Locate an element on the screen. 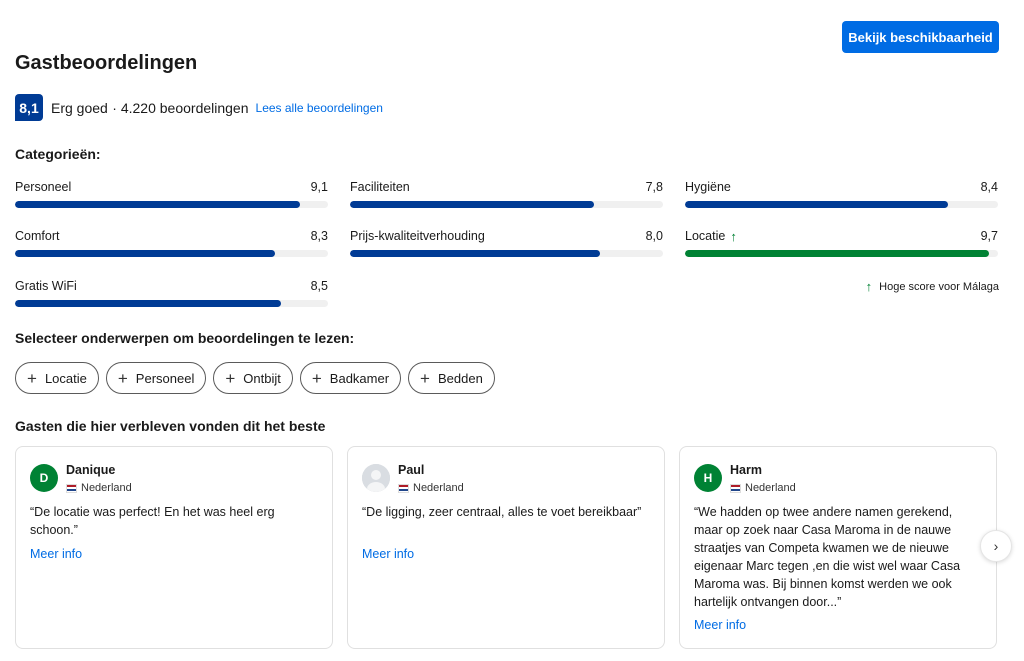  category-score: 8,4 is located at coordinates (989, 187).